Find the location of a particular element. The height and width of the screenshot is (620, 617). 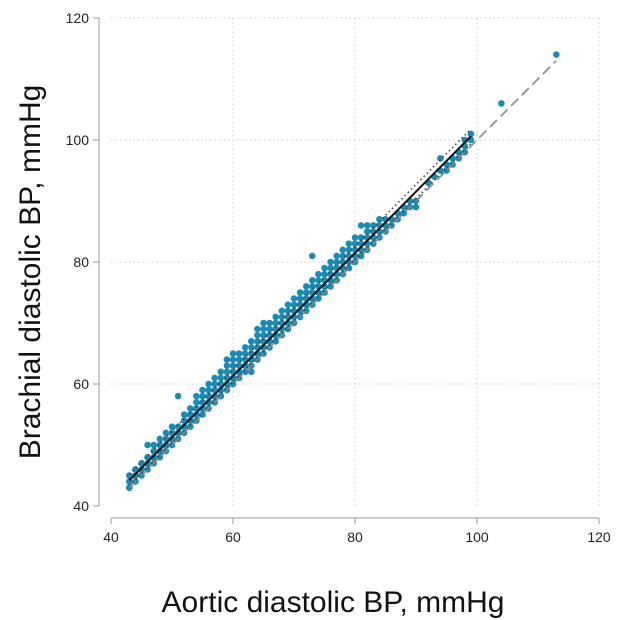

y-tick-label: 60 is located at coordinates (81, 384).